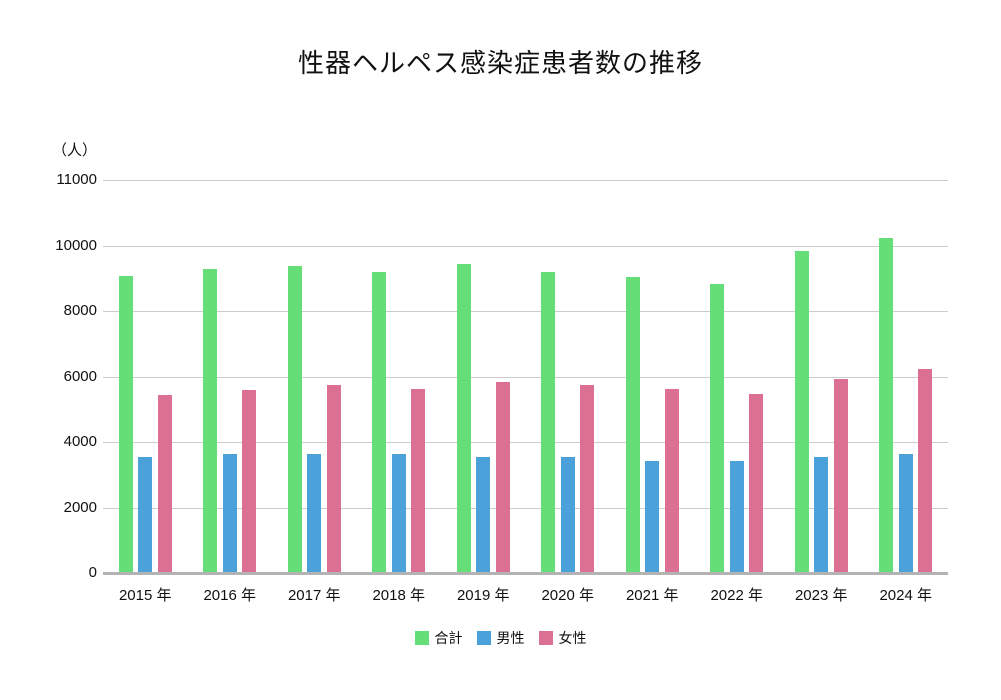 The image size is (1001, 700). What do you see at coordinates (229, 513) in the screenshot?
I see `bar-男性-2016年` at bounding box center [229, 513].